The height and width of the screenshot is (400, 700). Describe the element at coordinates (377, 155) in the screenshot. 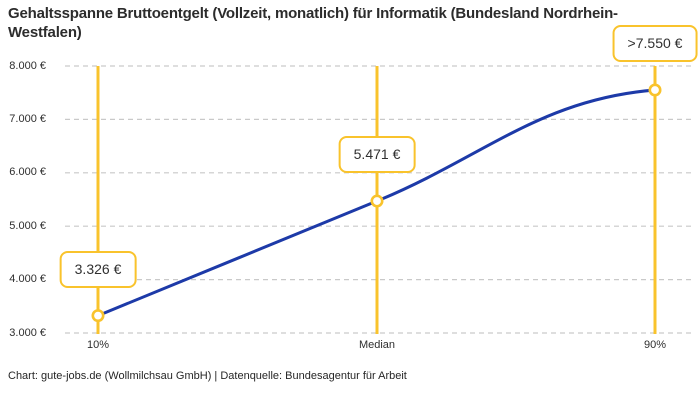

I see `value-label-median: 5.471 €` at that location.